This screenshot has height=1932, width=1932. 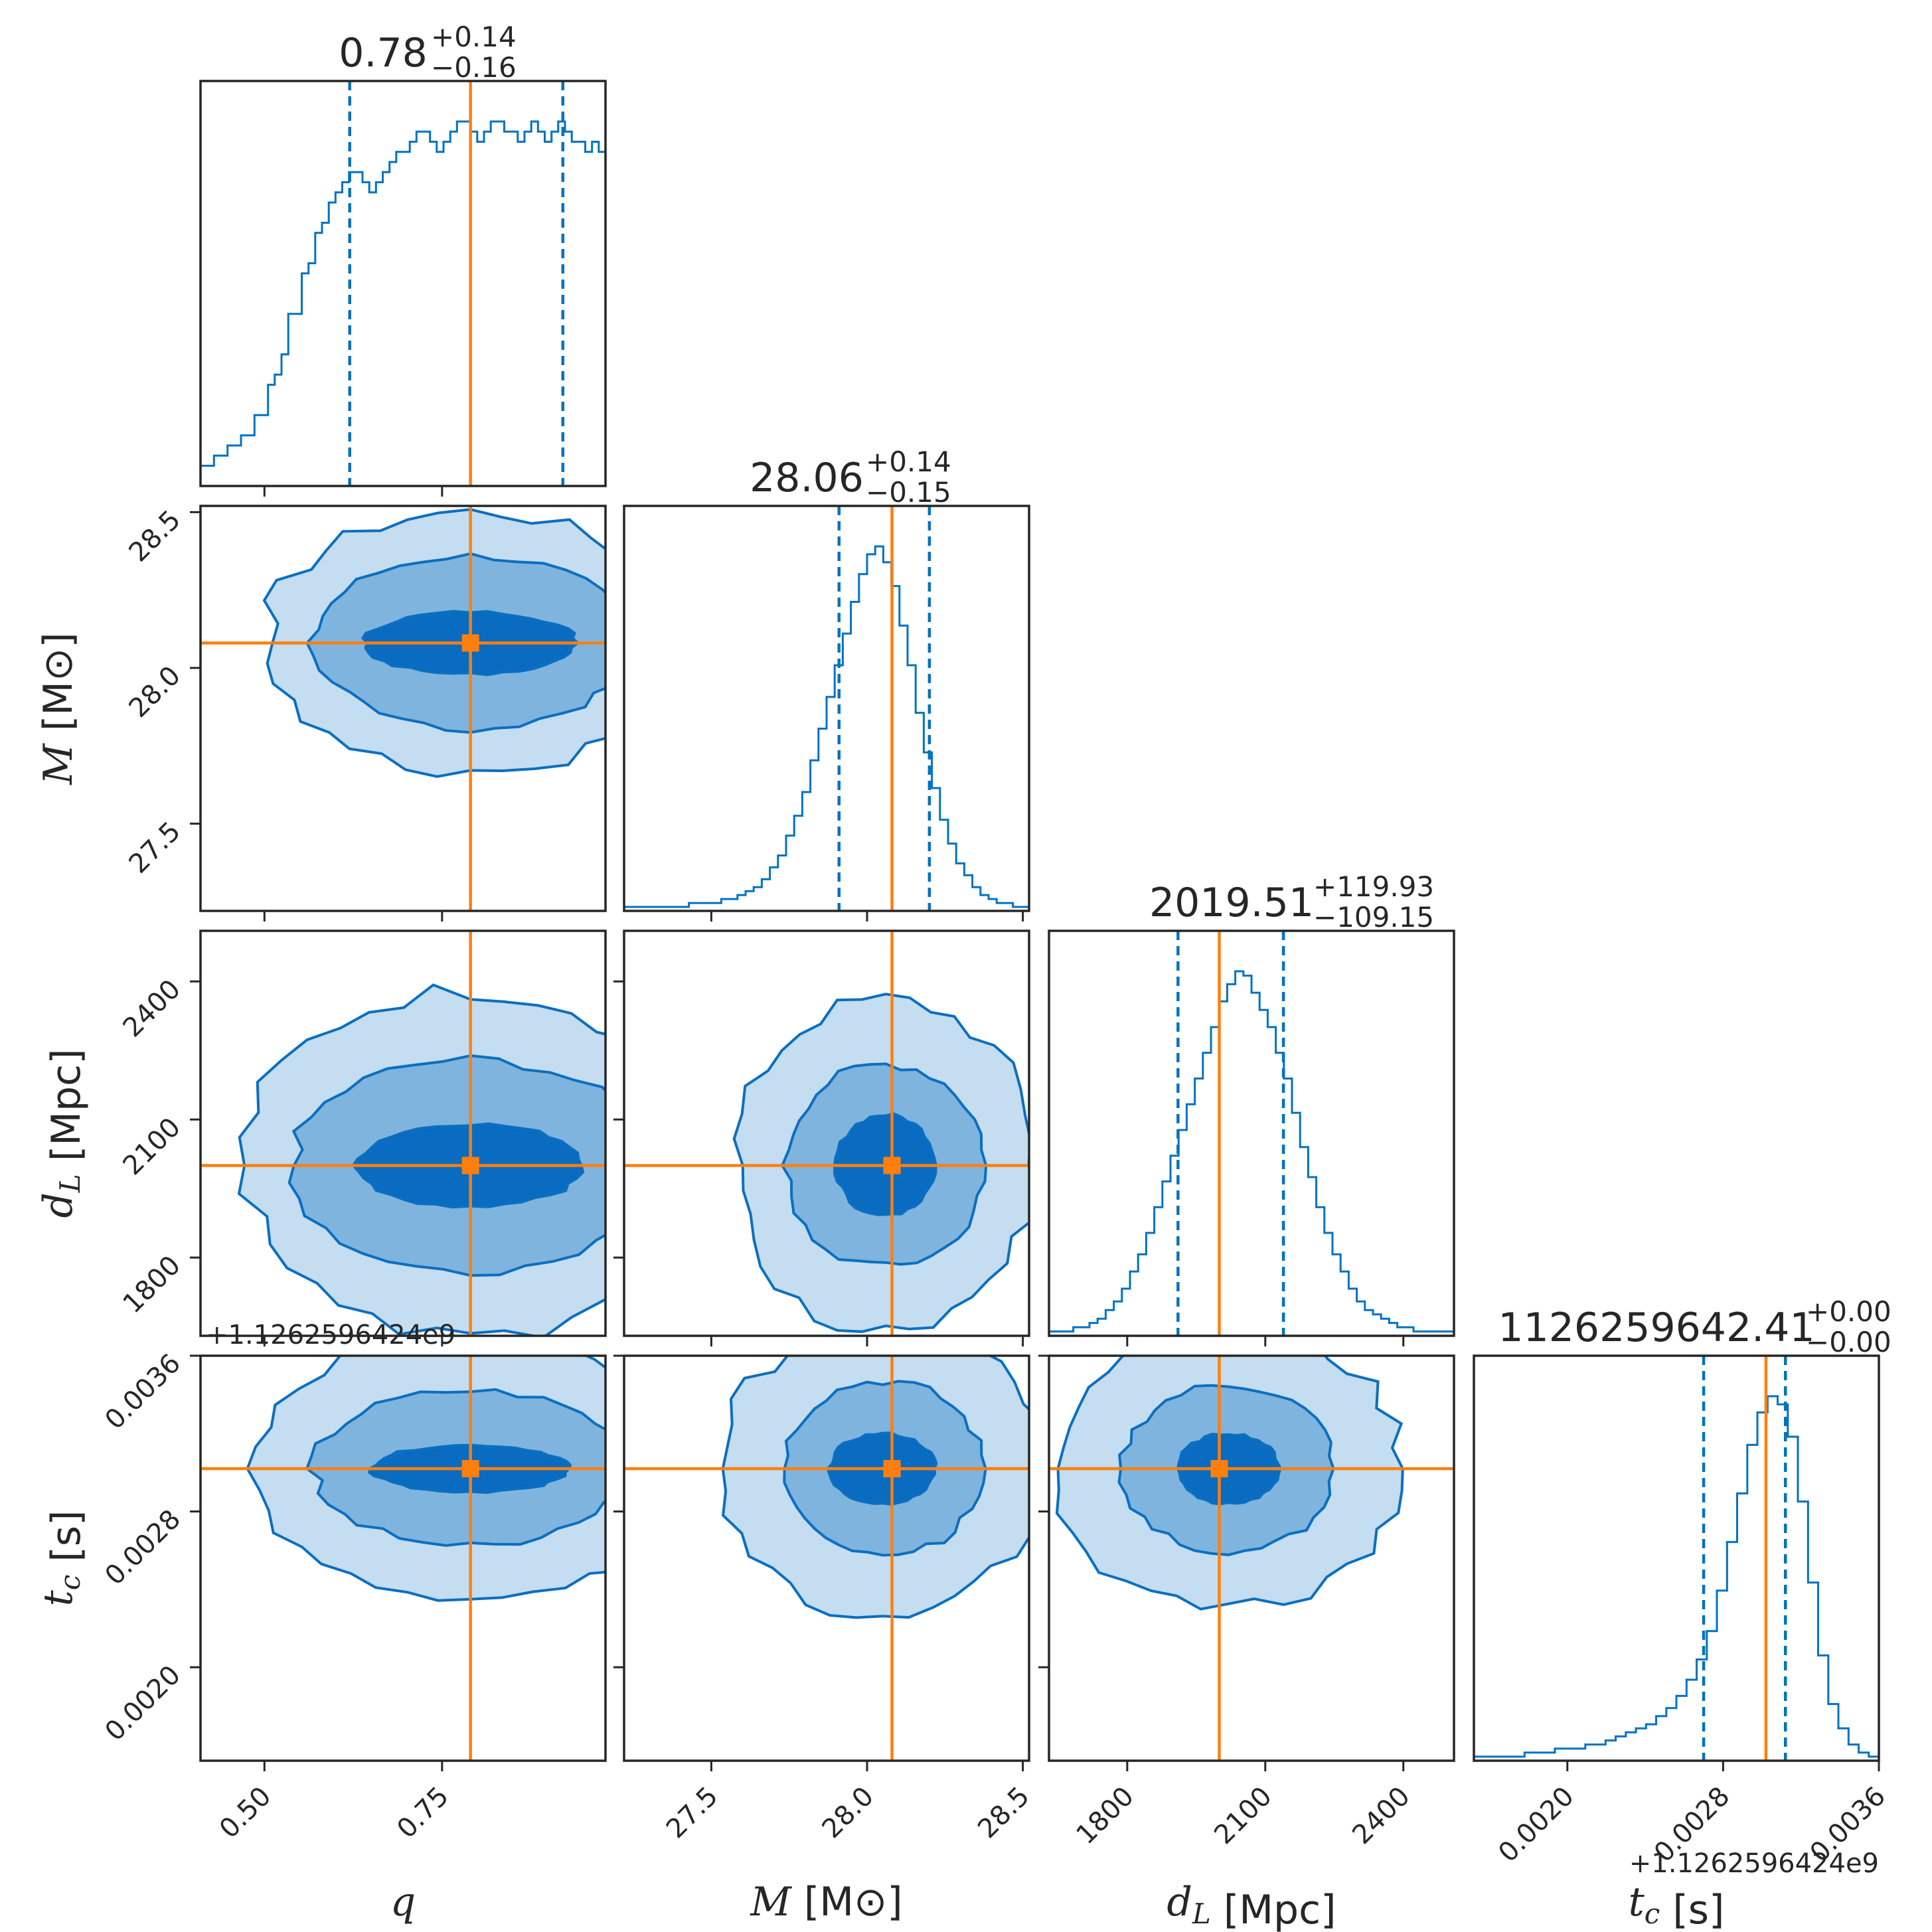 I want to click on hist-title-sup-d_L: +119.93, so click(x=1373, y=886).